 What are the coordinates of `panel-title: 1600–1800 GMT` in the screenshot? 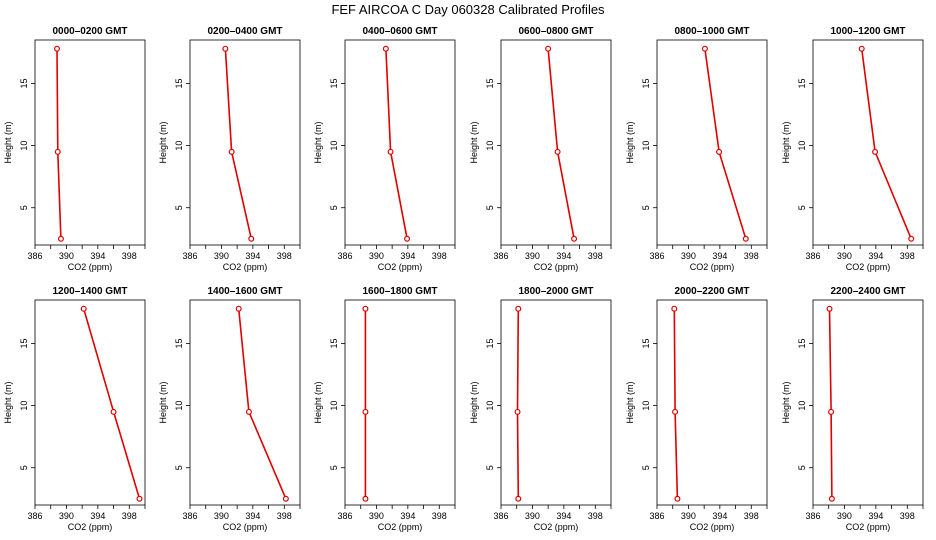 It's located at (399, 291).